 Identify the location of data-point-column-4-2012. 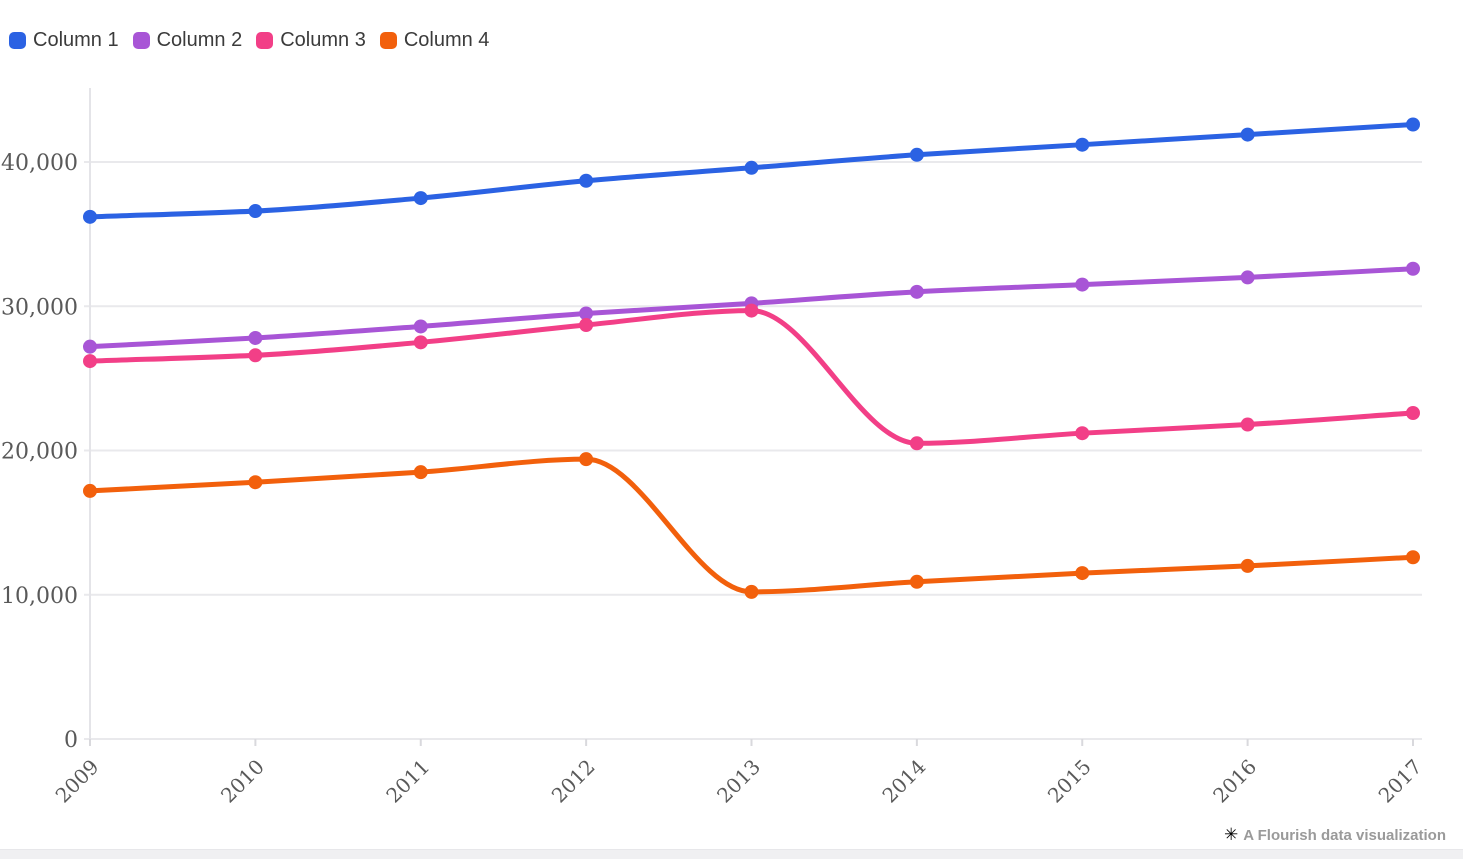
(586, 459).